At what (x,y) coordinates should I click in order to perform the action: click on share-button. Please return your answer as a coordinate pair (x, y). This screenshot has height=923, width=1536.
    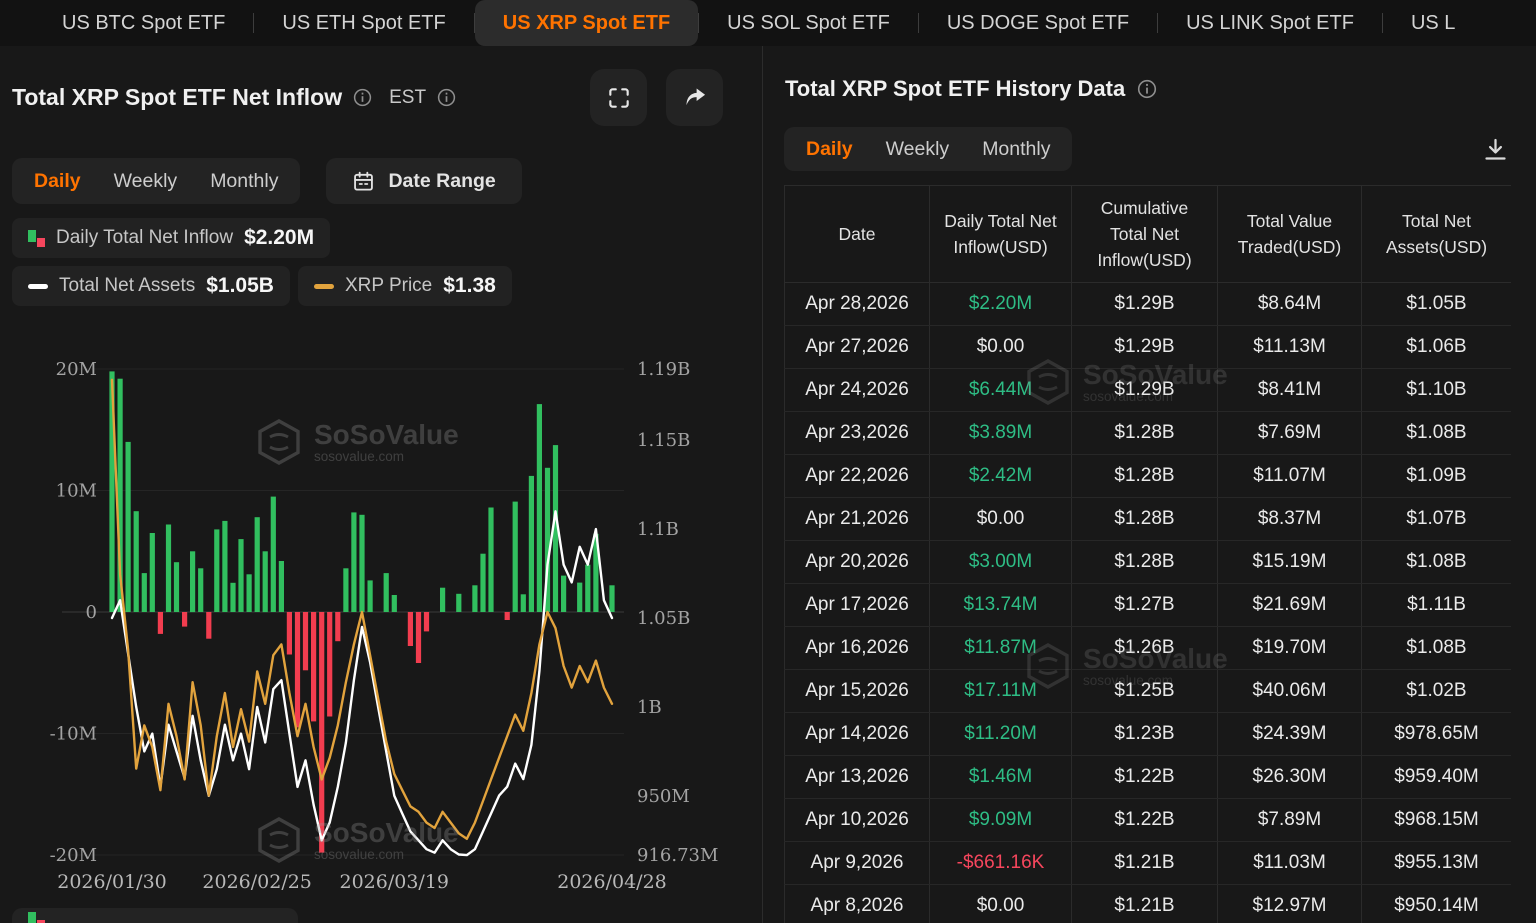
    Looking at the image, I should click on (694, 97).